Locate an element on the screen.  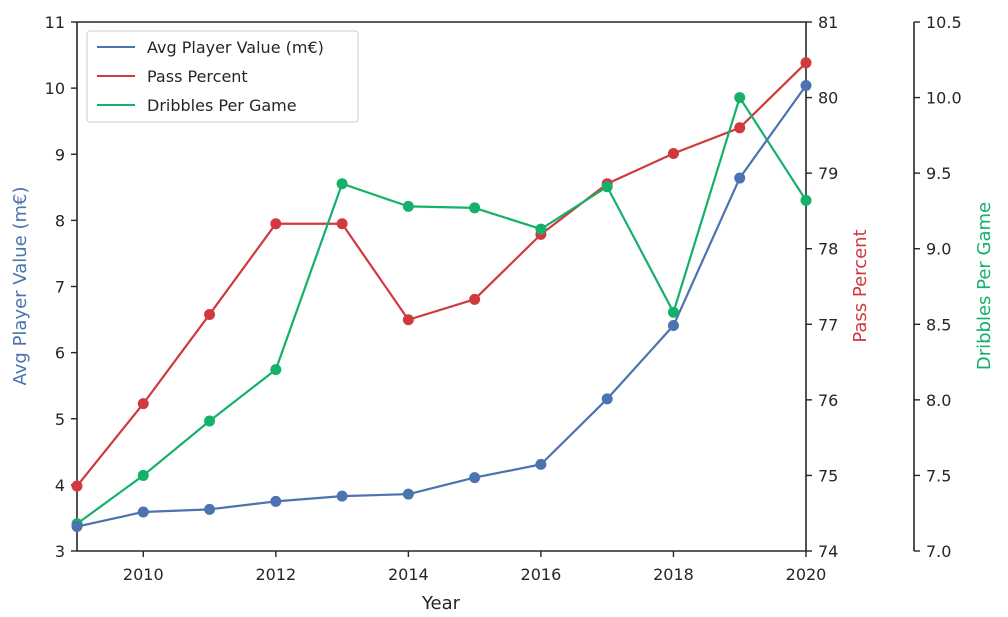
left-y-tick-label: 11 is located at coordinates (55, 22).